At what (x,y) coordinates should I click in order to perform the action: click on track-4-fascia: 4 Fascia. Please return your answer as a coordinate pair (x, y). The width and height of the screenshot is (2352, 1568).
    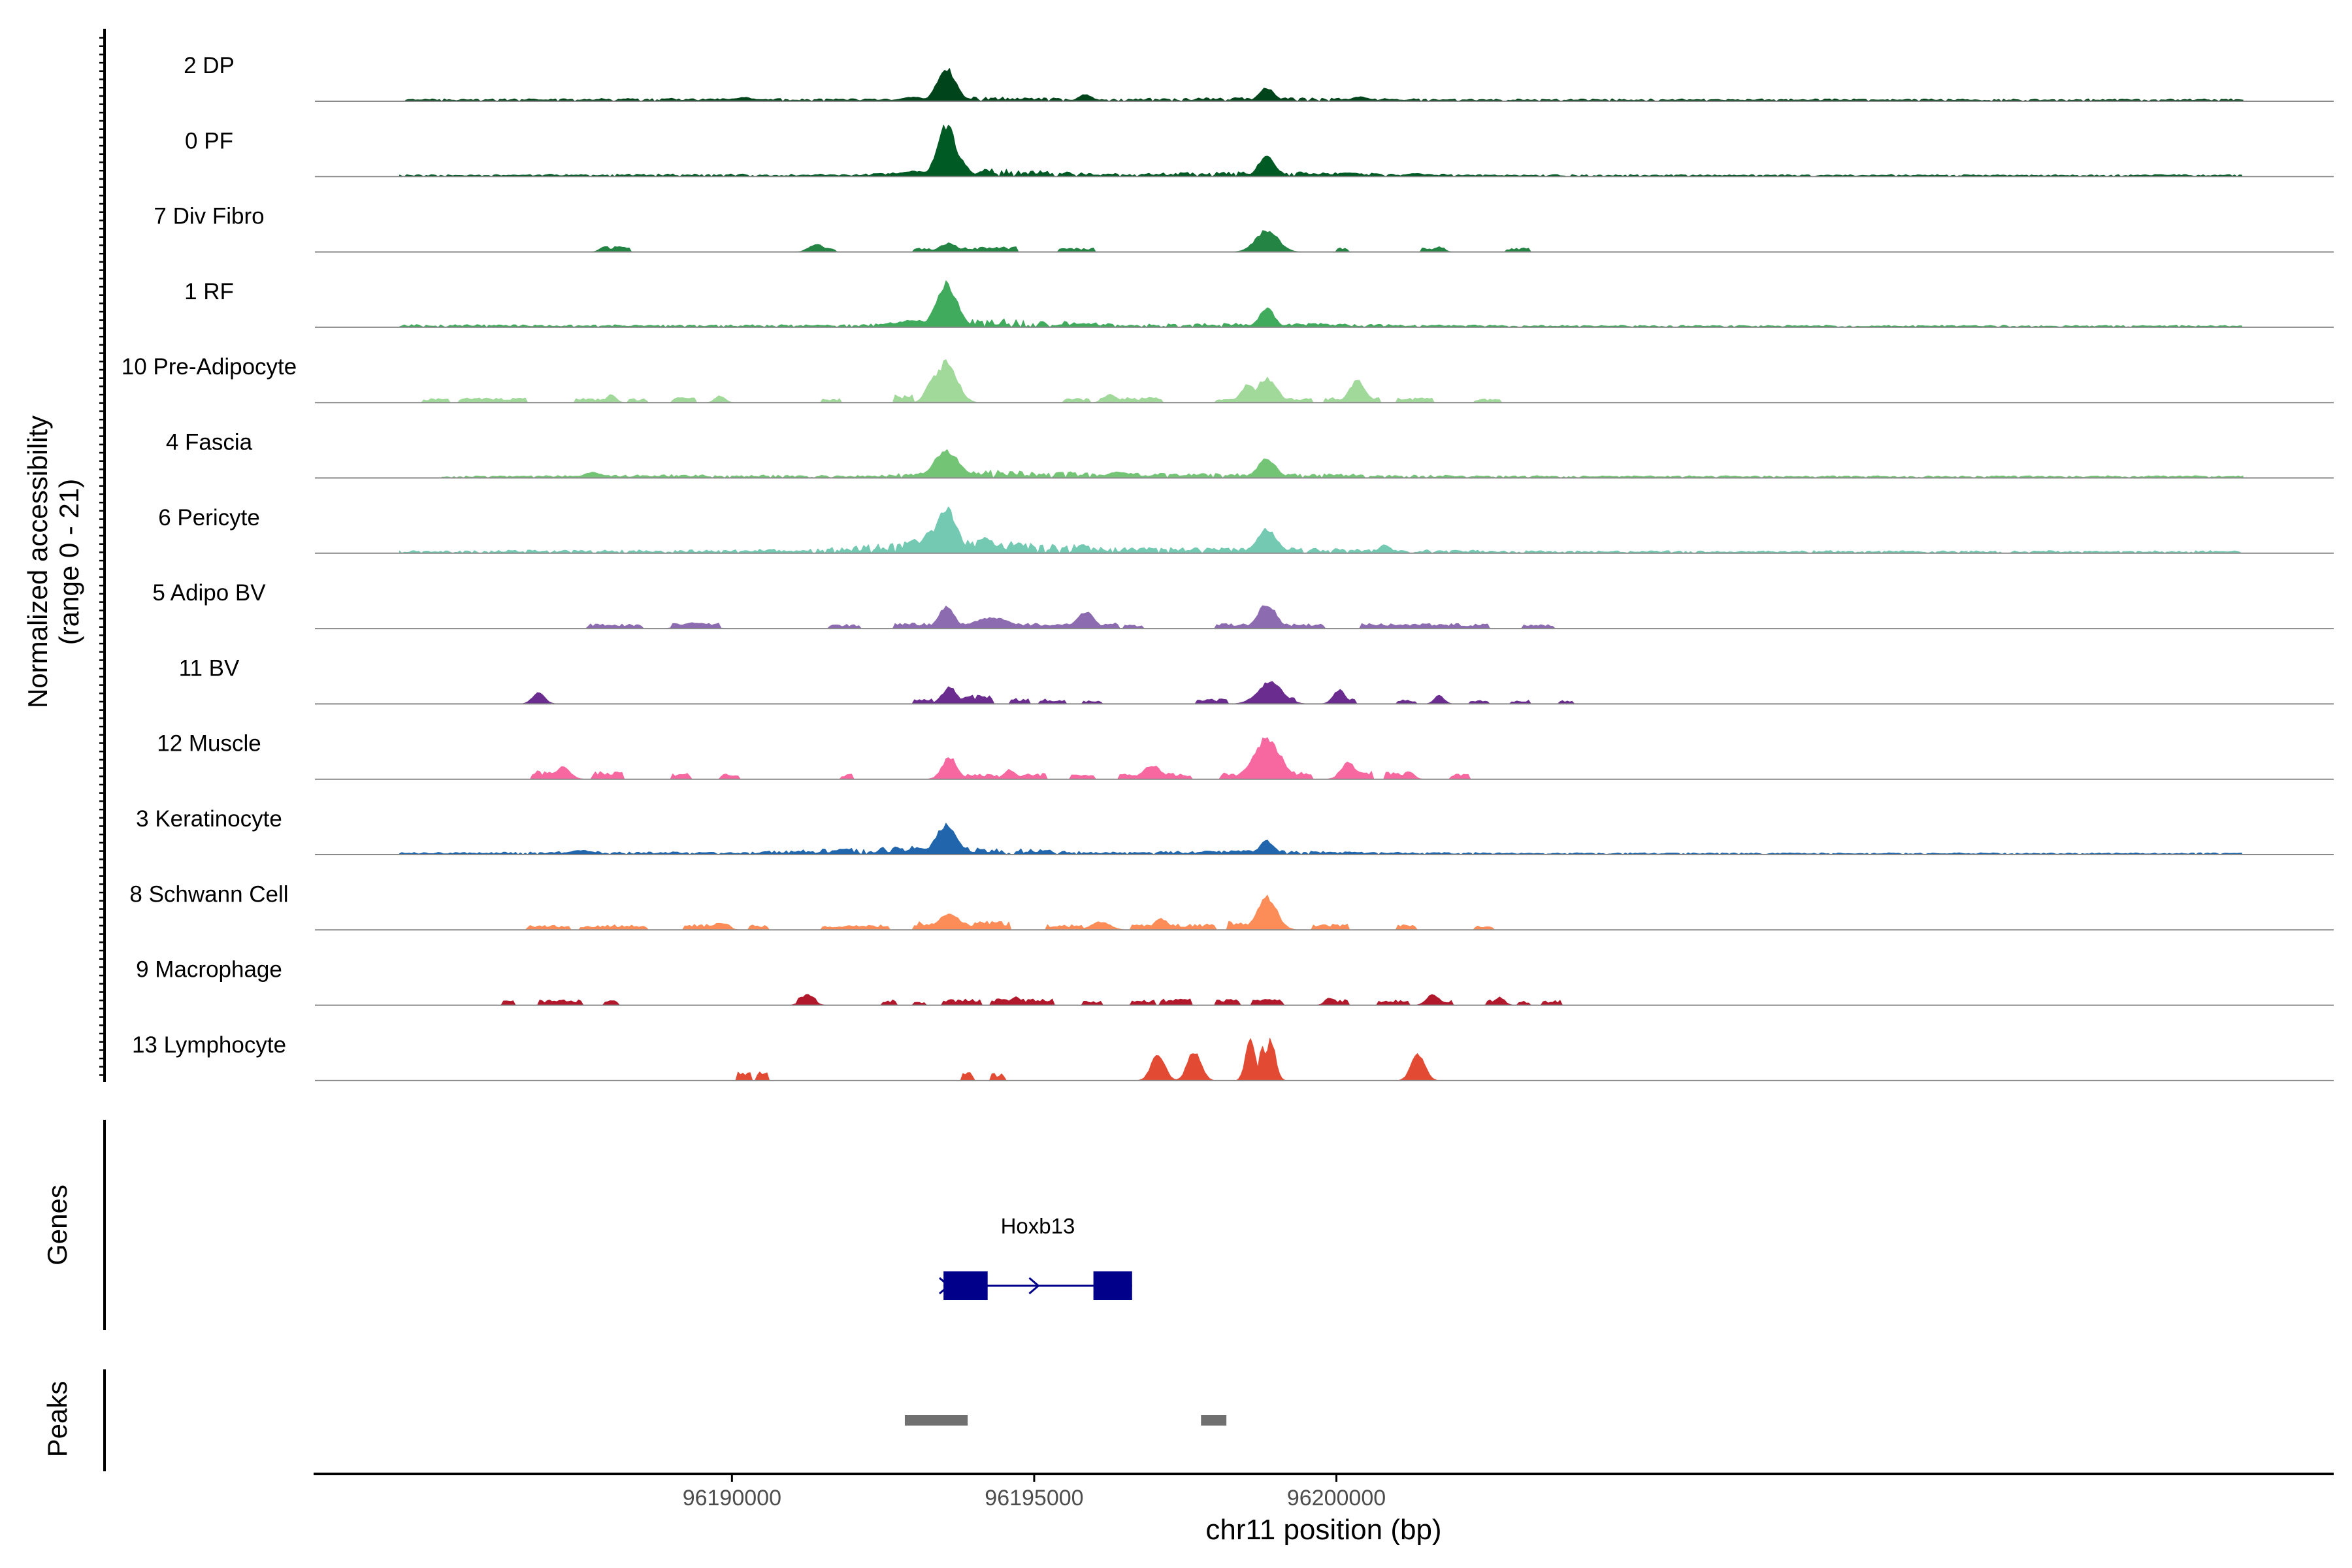
    Looking at the image, I should click on (1250, 454).